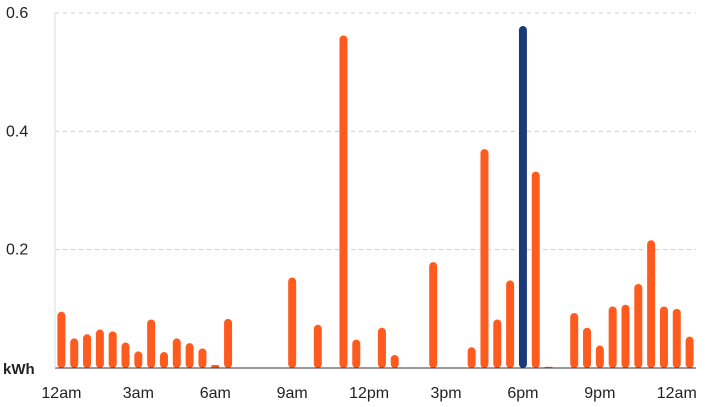 The width and height of the screenshot is (715, 407). I want to click on y-tick-label: 0.6, so click(17, 13).